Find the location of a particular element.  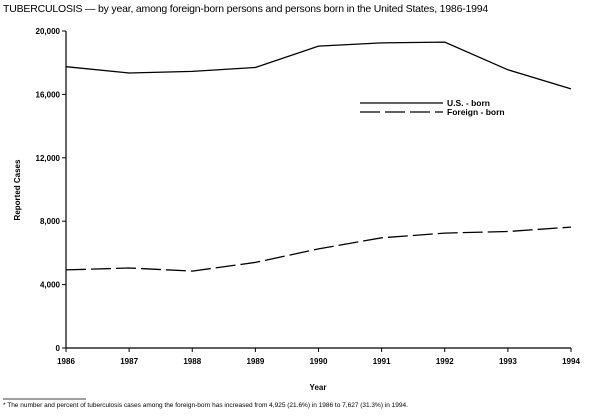

series-line-us-born is located at coordinates (318, 65).